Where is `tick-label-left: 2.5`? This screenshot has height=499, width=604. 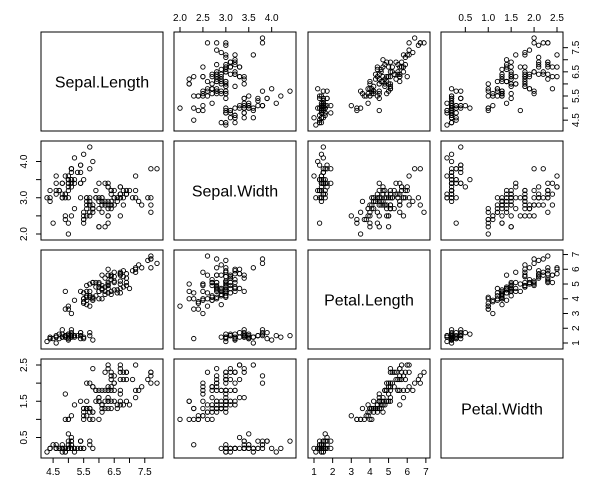
tick-label-left: 2.5 is located at coordinates (24, 365).